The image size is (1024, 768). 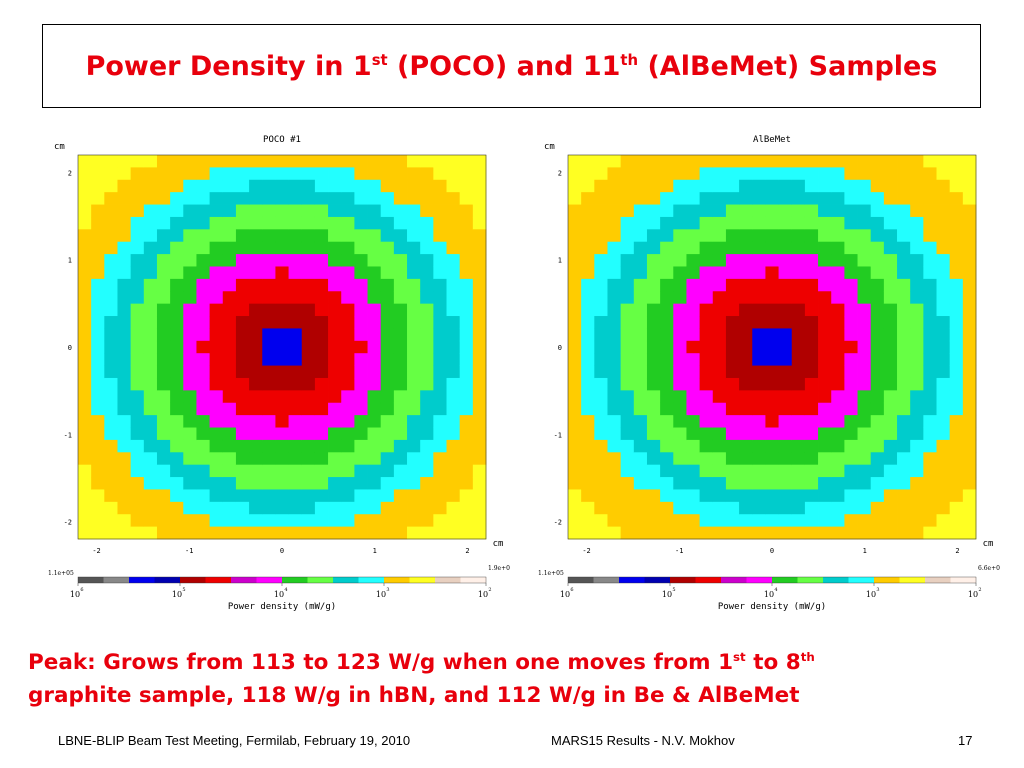 What do you see at coordinates (979, 590) in the screenshot?
I see `colorbar-tick-exponent: 2` at bounding box center [979, 590].